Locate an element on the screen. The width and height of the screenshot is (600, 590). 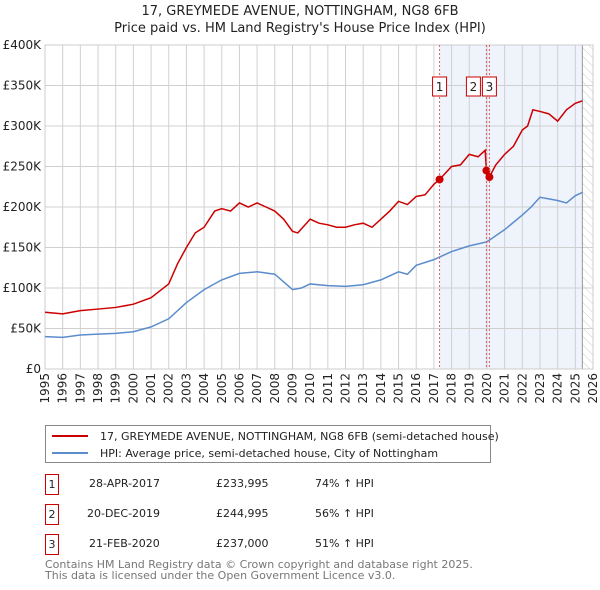
transaction-hpi: 51% ↑ HPI is located at coordinates (344, 543).